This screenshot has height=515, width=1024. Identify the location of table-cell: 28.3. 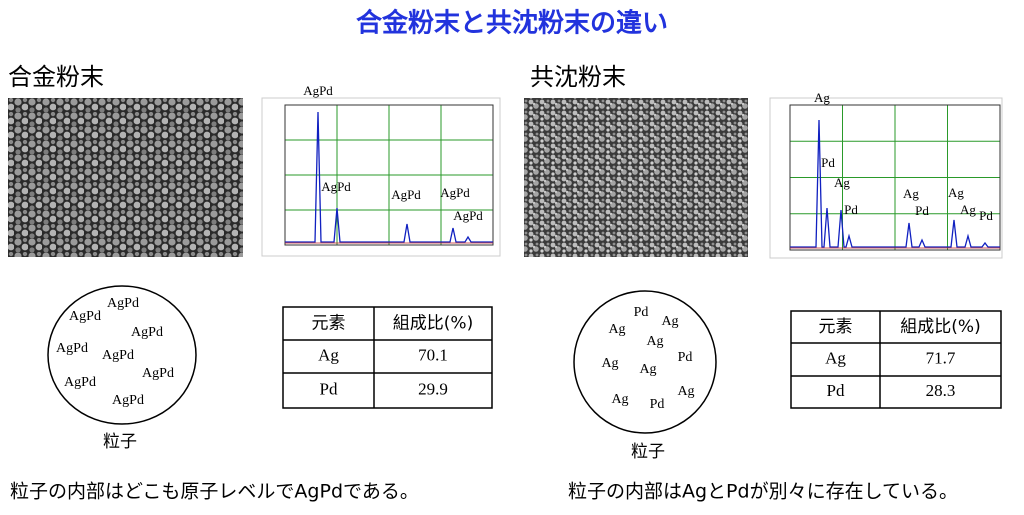
(941, 390).